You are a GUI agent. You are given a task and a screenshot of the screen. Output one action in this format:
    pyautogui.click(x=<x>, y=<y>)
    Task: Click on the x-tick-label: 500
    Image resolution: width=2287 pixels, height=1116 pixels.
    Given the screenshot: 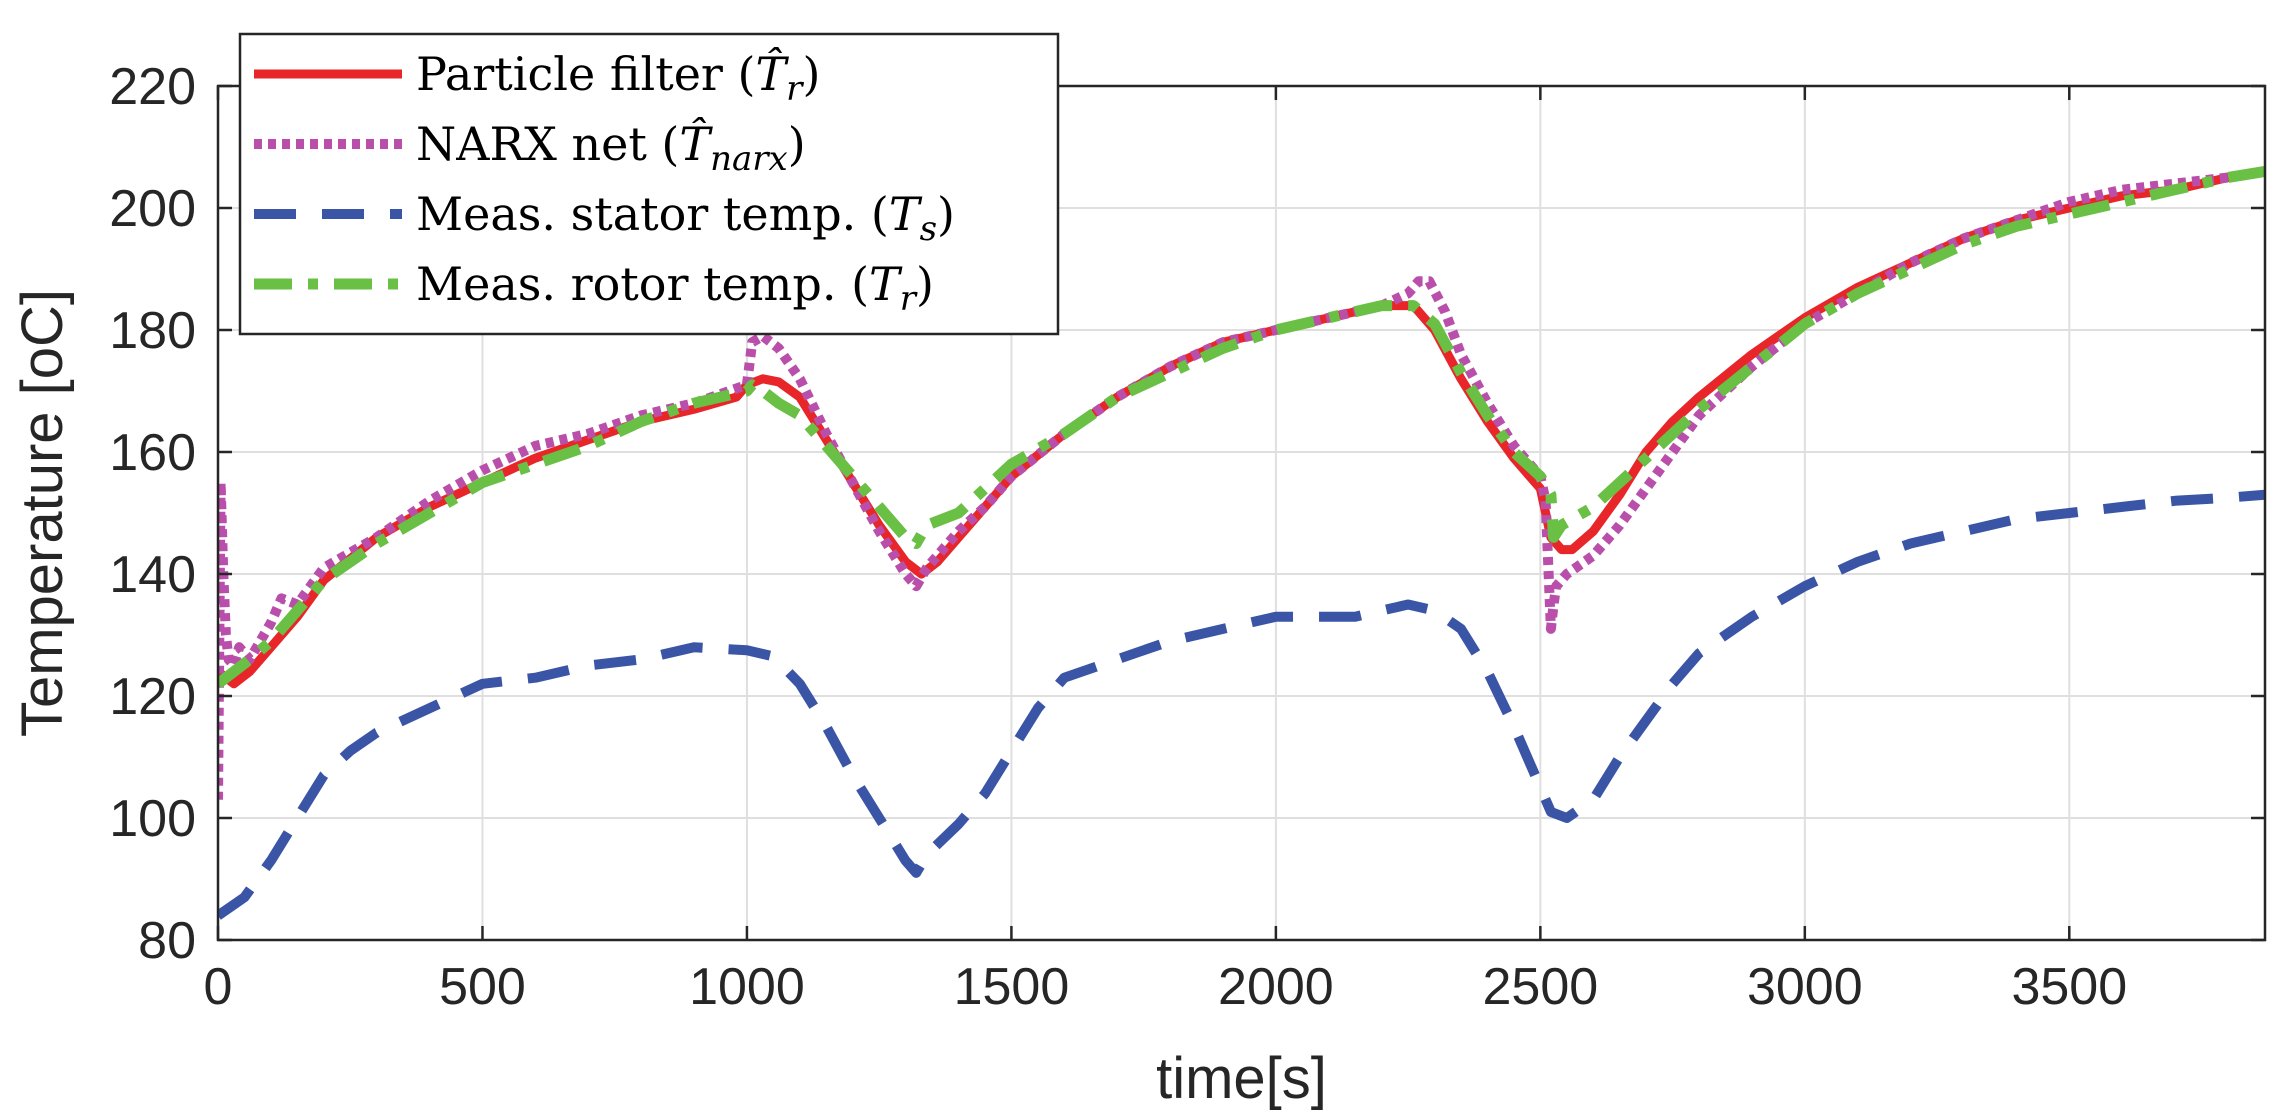 What is the action you would take?
    pyautogui.click(x=482, y=987)
    